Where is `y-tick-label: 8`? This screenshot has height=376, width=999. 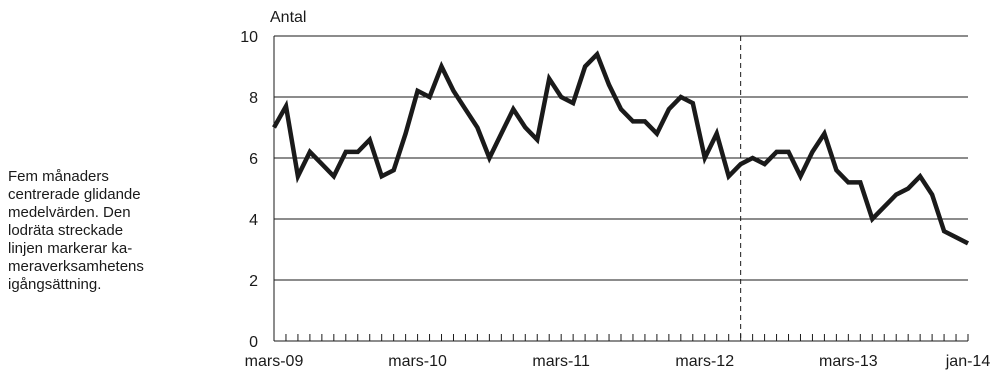 y-tick-label: 8 is located at coordinates (253, 98).